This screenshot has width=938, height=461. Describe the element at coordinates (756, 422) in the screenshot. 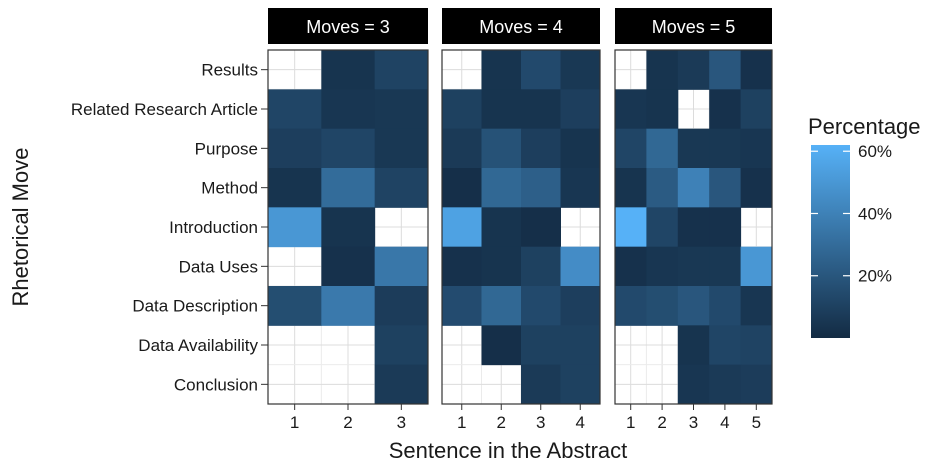

I see `x-tick-label: 5` at that location.